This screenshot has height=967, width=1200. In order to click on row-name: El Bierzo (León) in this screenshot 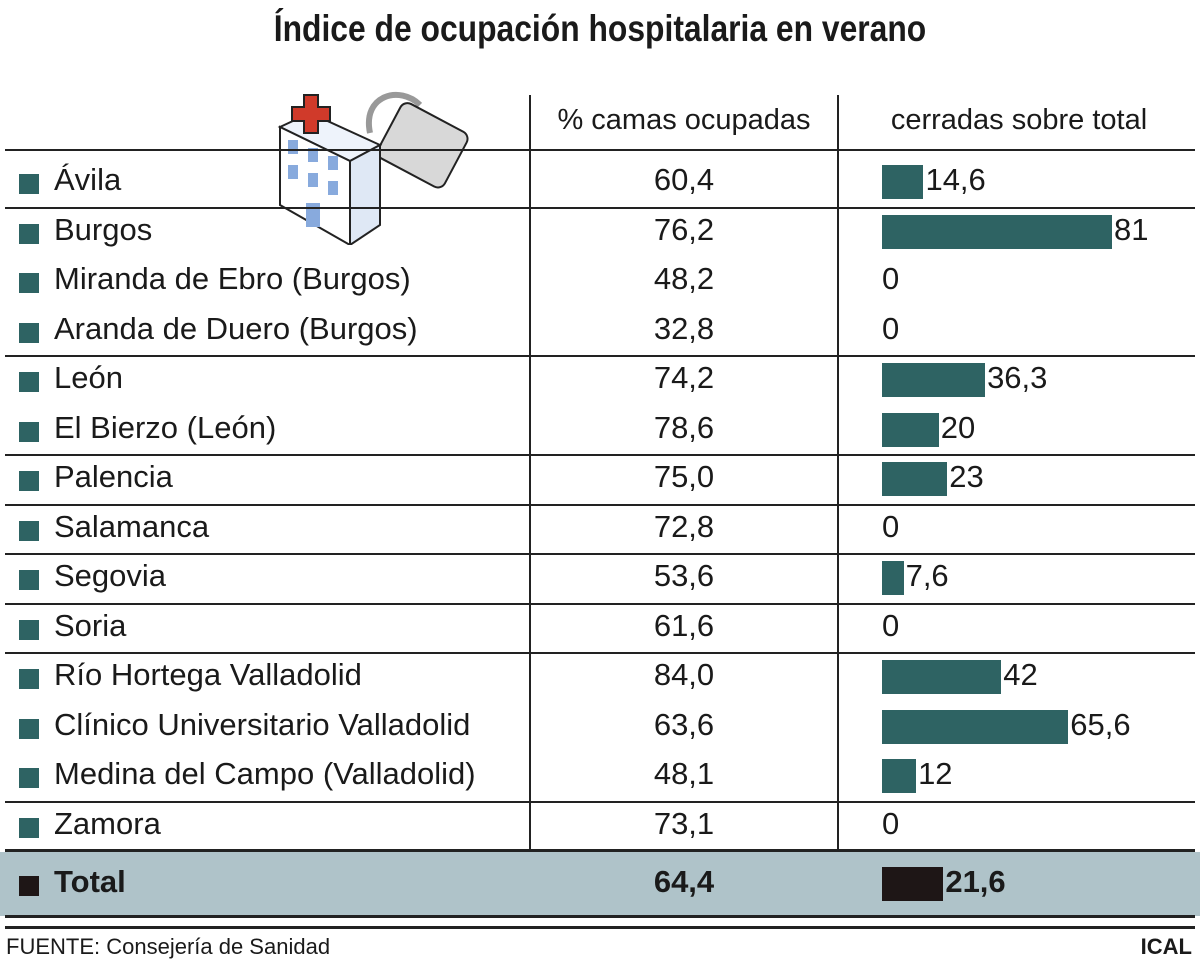, I will do `click(165, 427)`.